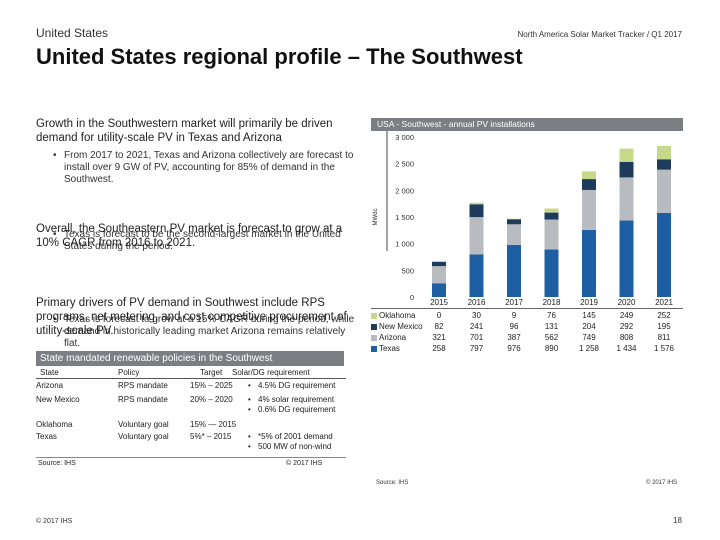 The width and height of the screenshot is (720, 540). Describe the element at coordinates (439, 275) in the screenshot. I see `bar-arizona-2015` at that location.